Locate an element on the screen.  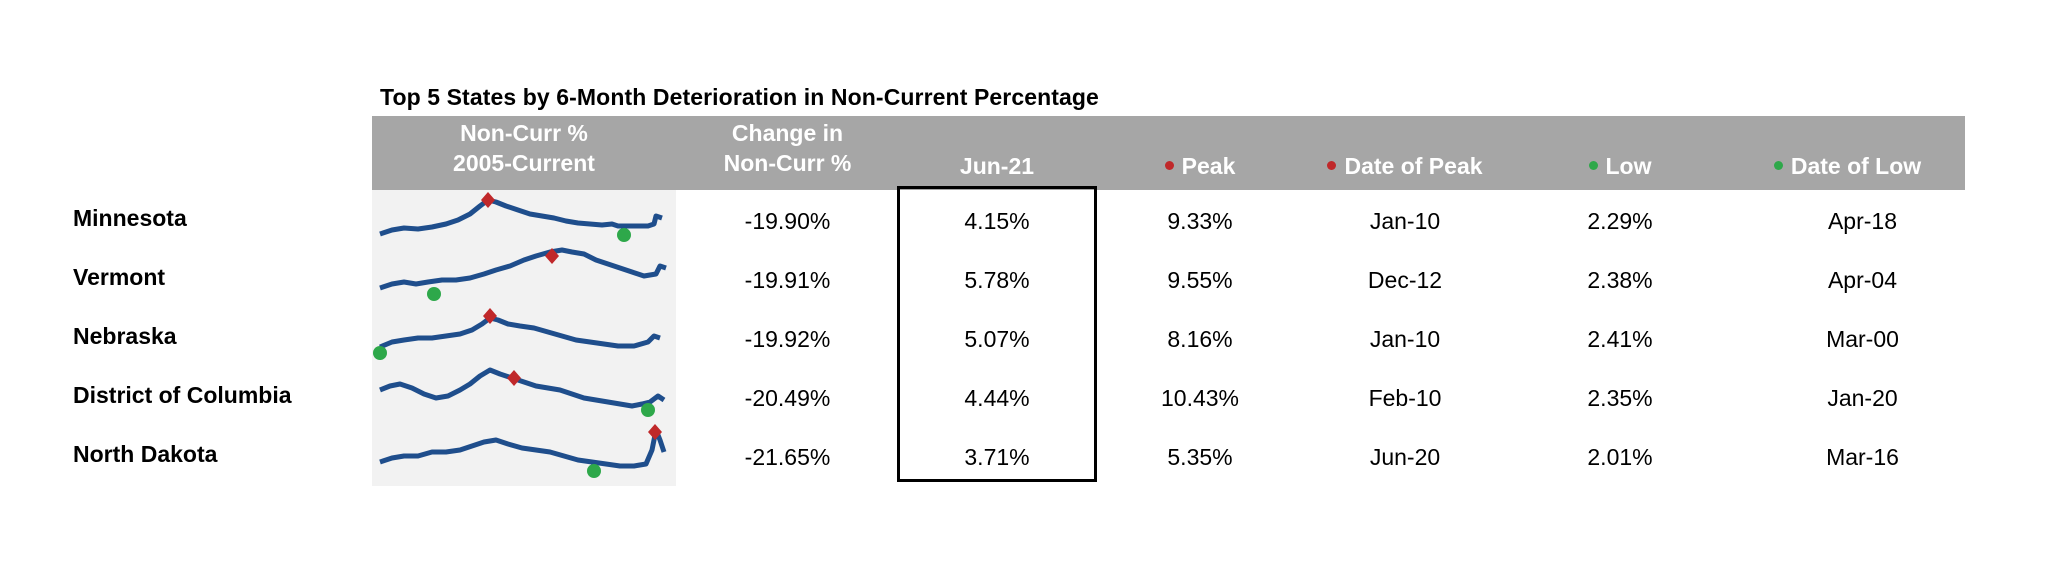
sparkline-district-of-columbia is located at coordinates (522, 392).